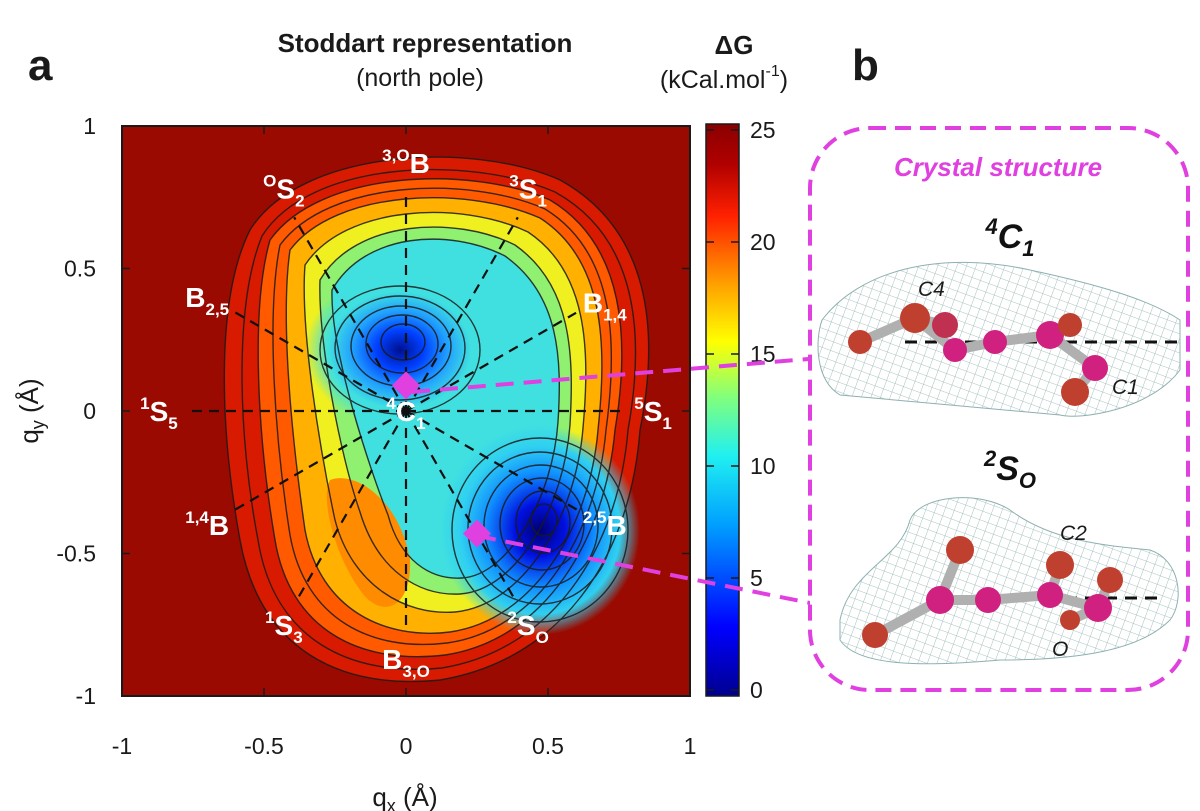 This screenshot has height=811, width=1200. What do you see at coordinates (1009, 237) in the screenshot?
I see `crystal-top-label: 4C1` at bounding box center [1009, 237].